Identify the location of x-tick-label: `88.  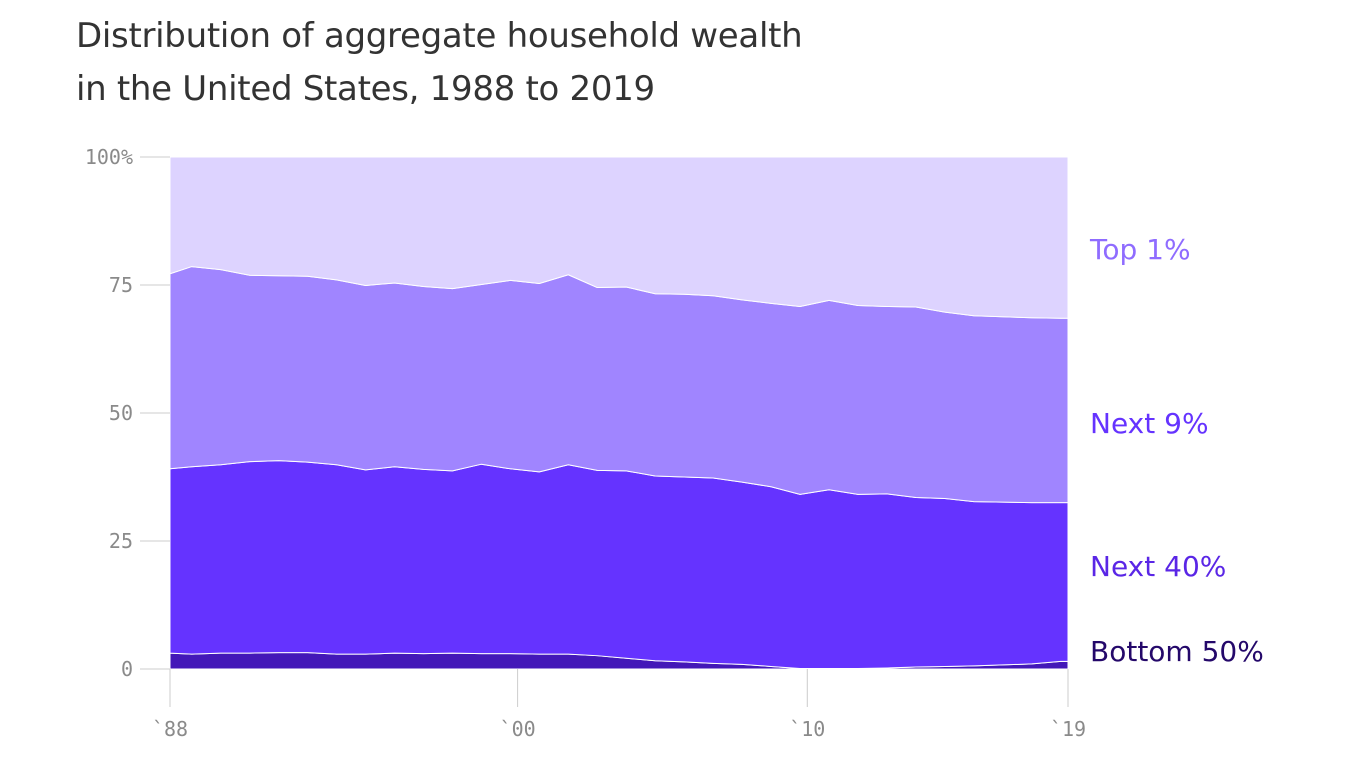
(170, 729).